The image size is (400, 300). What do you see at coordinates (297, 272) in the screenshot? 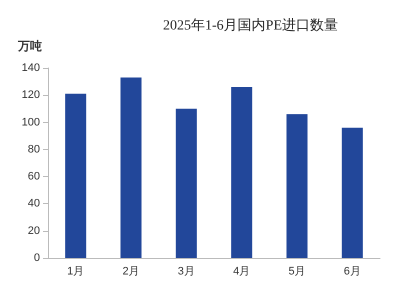
I see `x-tick-label: 5月` at bounding box center [297, 272].